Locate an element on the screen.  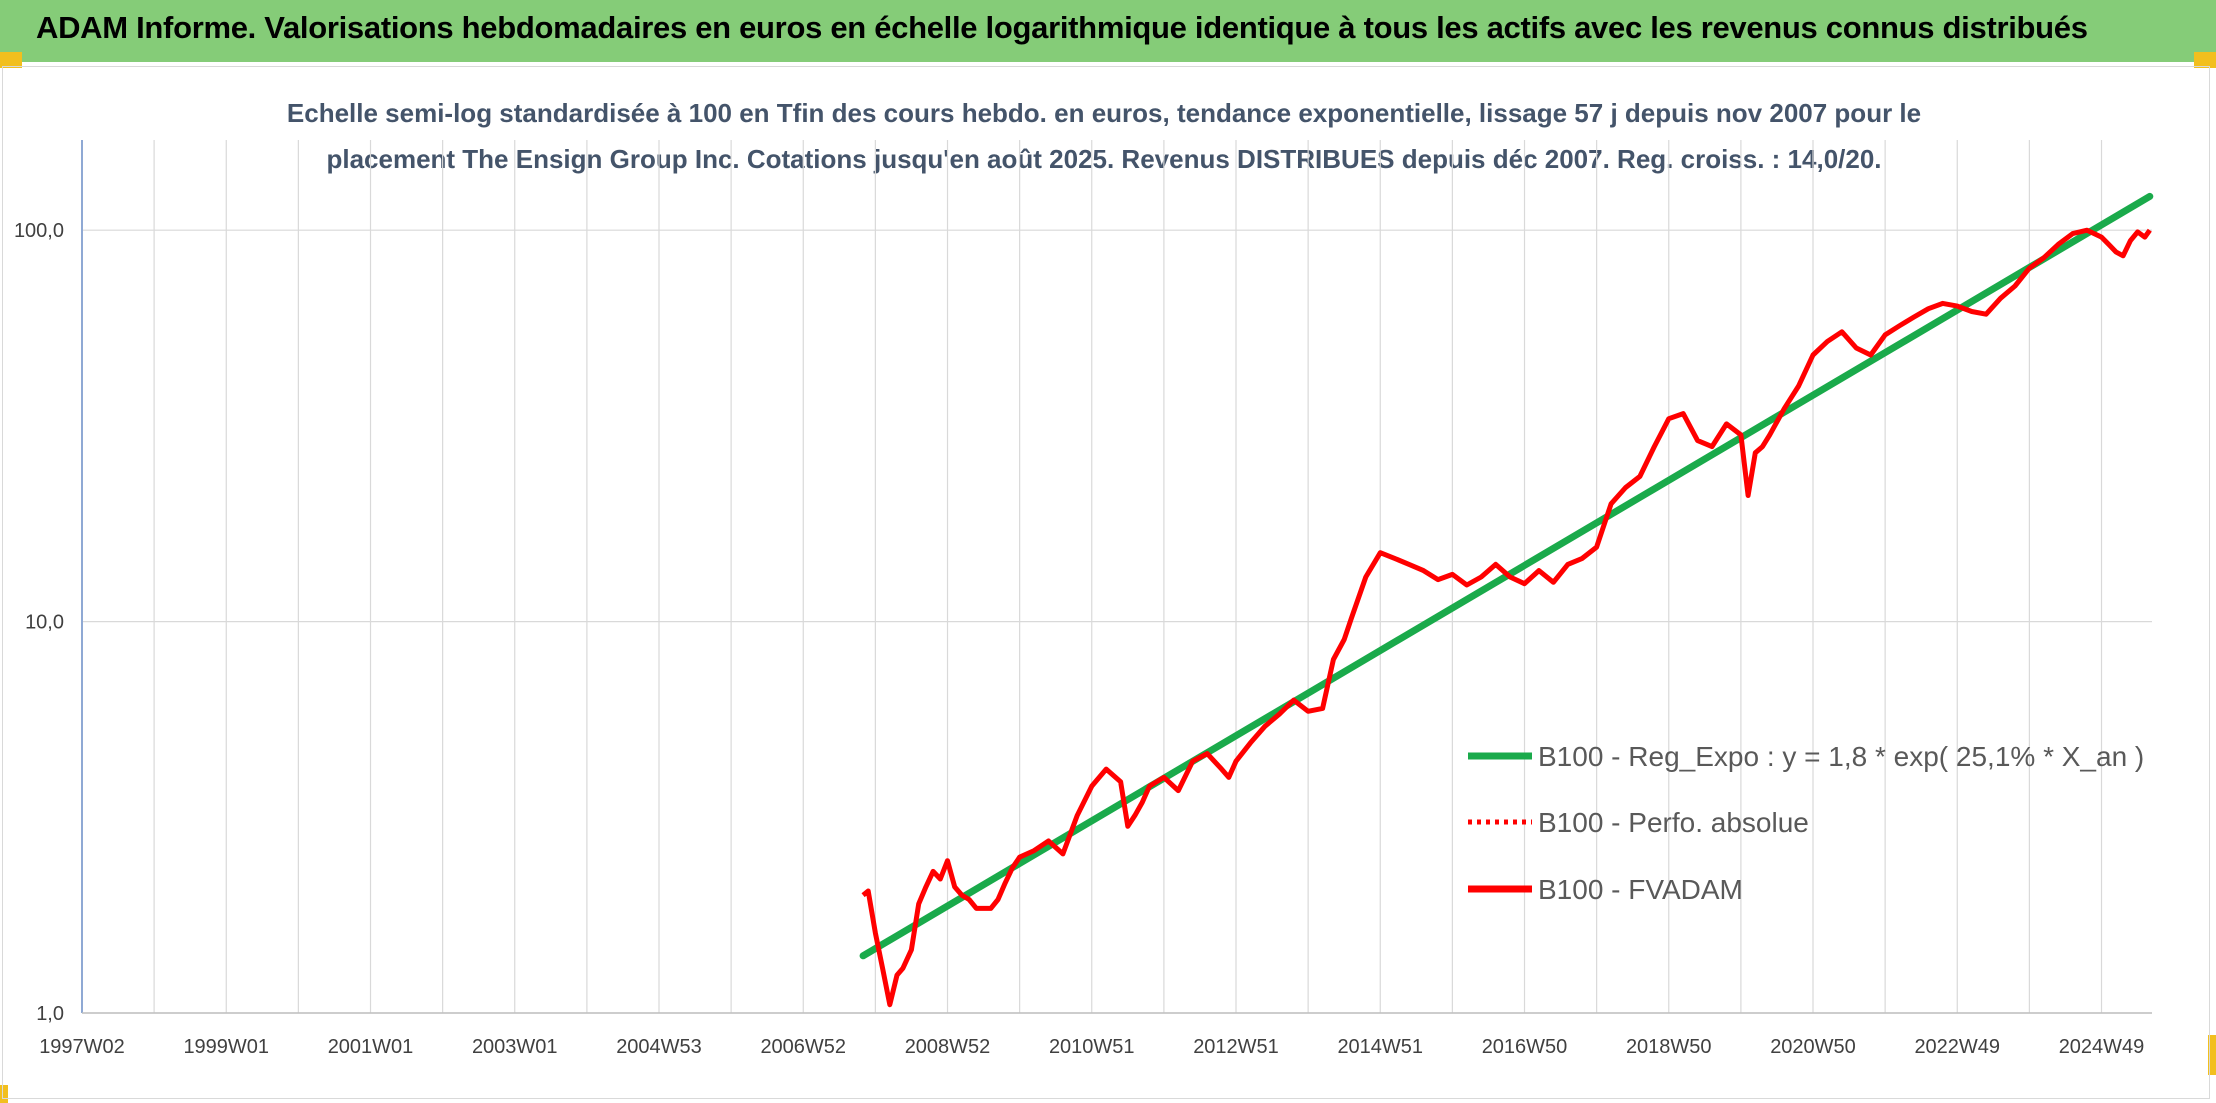
corner-marker-top-right is located at coordinates (2205, 60).